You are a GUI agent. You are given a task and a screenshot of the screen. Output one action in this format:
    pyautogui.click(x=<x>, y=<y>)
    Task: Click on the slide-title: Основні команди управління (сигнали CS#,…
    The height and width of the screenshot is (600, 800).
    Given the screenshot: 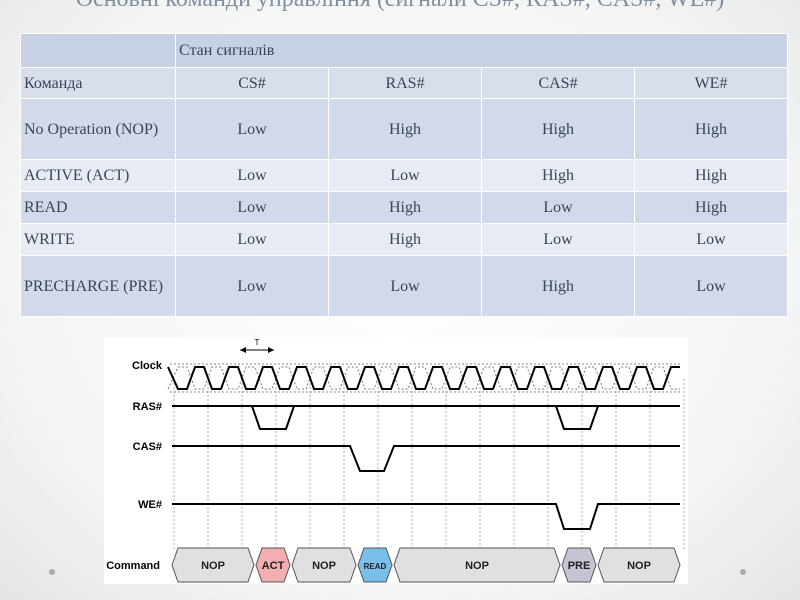 What is the action you would take?
    pyautogui.click(x=400, y=6)
    